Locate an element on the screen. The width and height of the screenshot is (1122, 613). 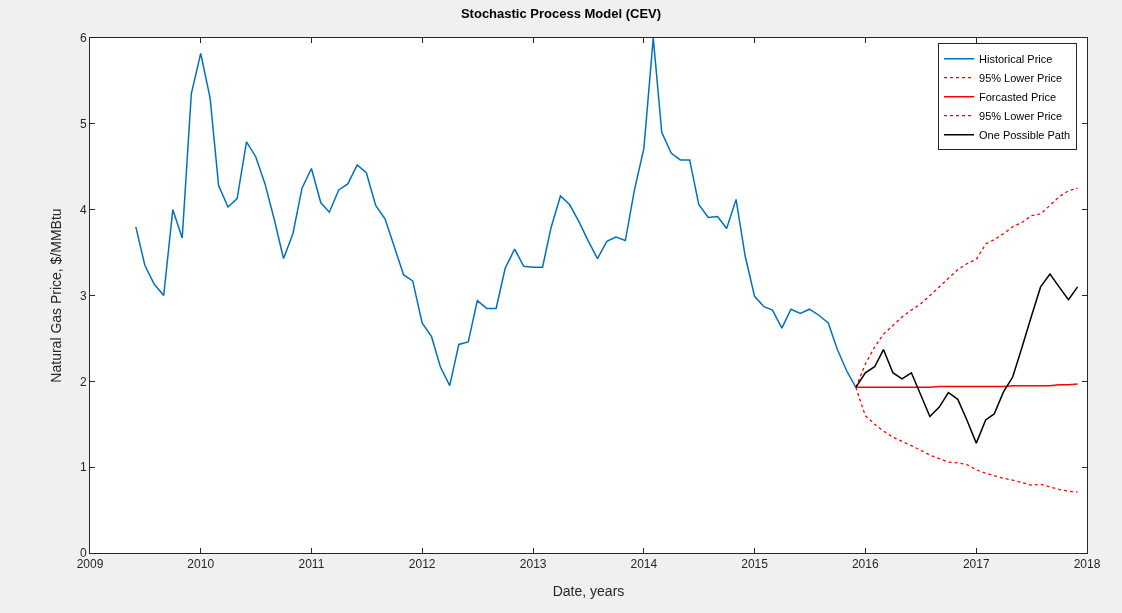
x-tick-label: 2009 is located at coordinates (90, 564).